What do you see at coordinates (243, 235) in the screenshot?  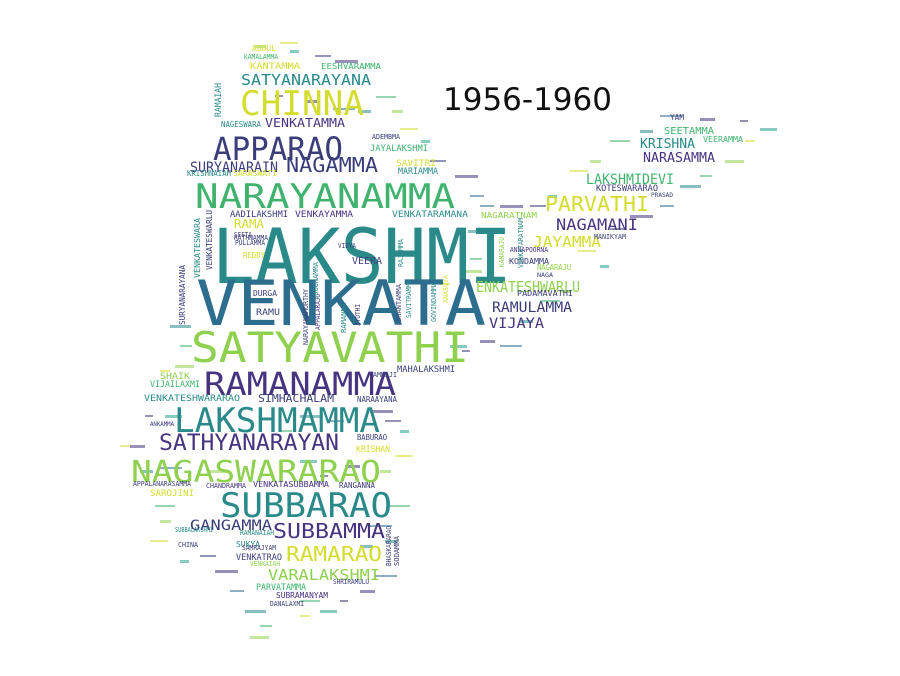 I see `word-seeta: SEETA` at bounding box center [243, 235].